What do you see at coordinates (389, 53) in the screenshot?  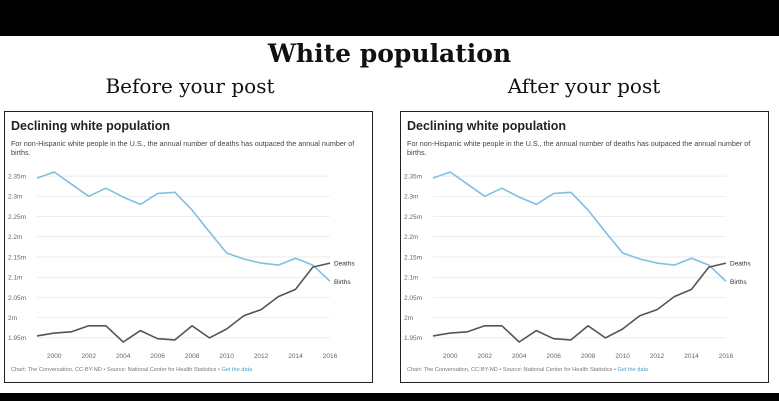 I see `page-title: White population` at bounding box center [389, 53].